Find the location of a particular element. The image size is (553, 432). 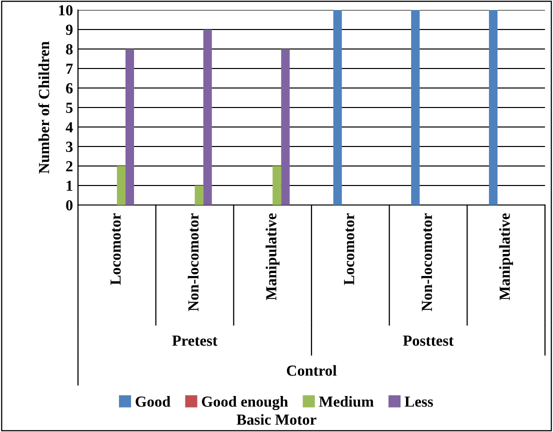

text: Posttest is located at coordinates (428, 341).